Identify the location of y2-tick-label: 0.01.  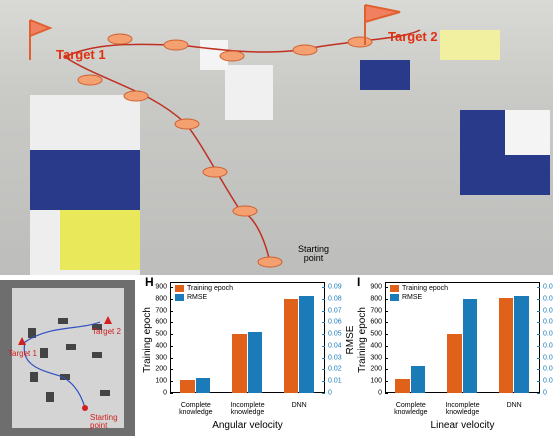
(335, 381).